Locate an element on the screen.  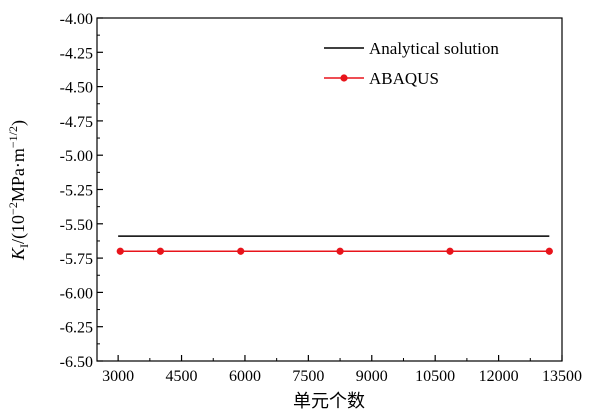
legend: Analytical solution ABAQUS is located at coordinates (411, 63).